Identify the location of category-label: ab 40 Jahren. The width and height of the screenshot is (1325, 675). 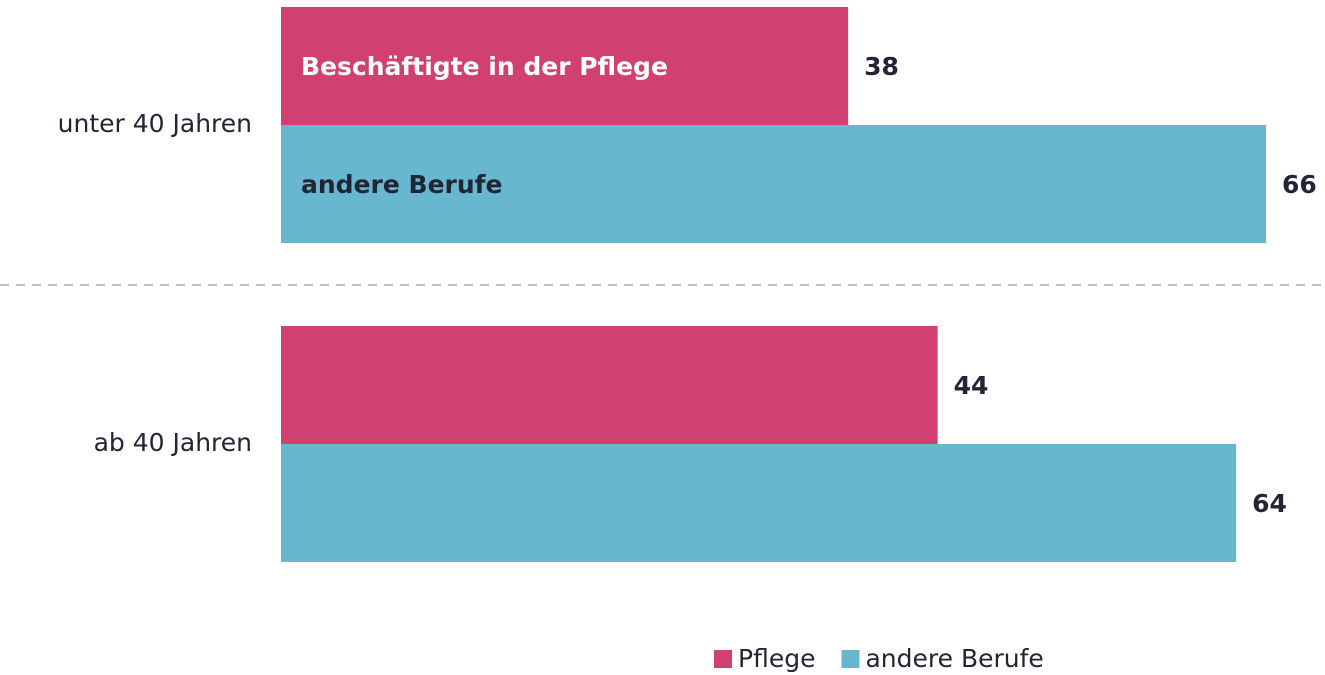
(173, 442).